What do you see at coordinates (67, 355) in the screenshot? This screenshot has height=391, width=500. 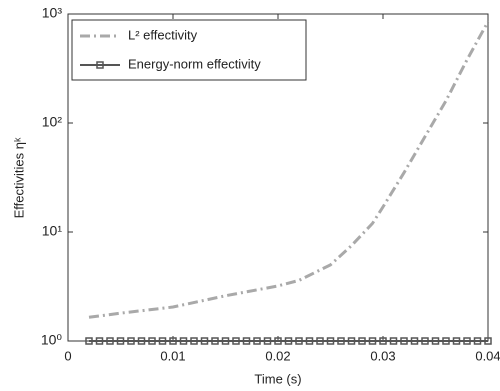 I see `x-tick-label: 0` at bounding box center [67, 355].